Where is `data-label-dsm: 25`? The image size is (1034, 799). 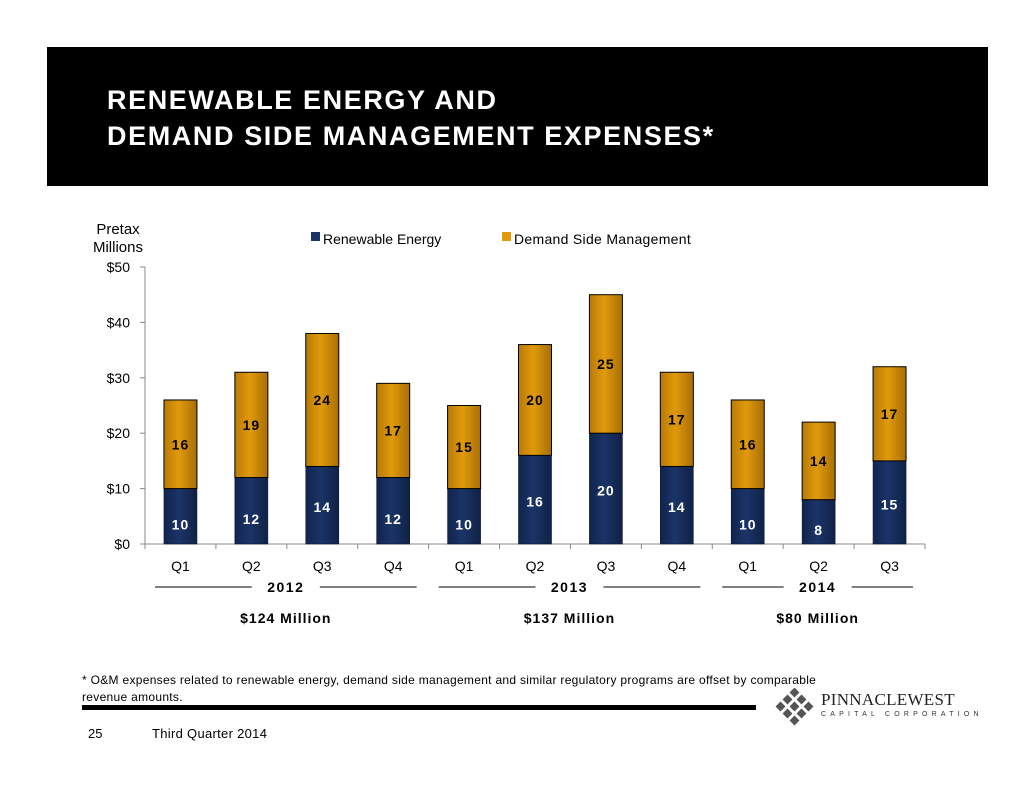
data-label-dsm: 25 is located at coordinates (606, 364).